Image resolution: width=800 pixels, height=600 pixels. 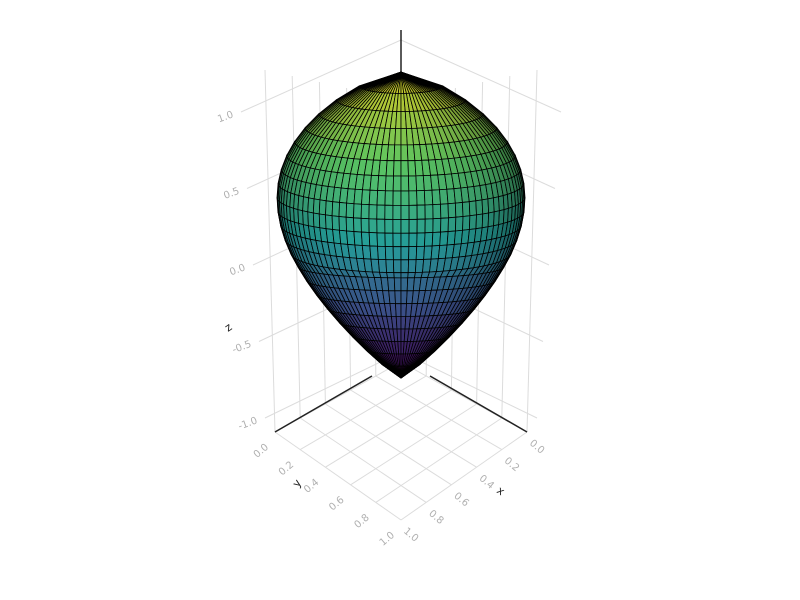 I want to click on z-axis-label: z, so click(x=228, y=327).